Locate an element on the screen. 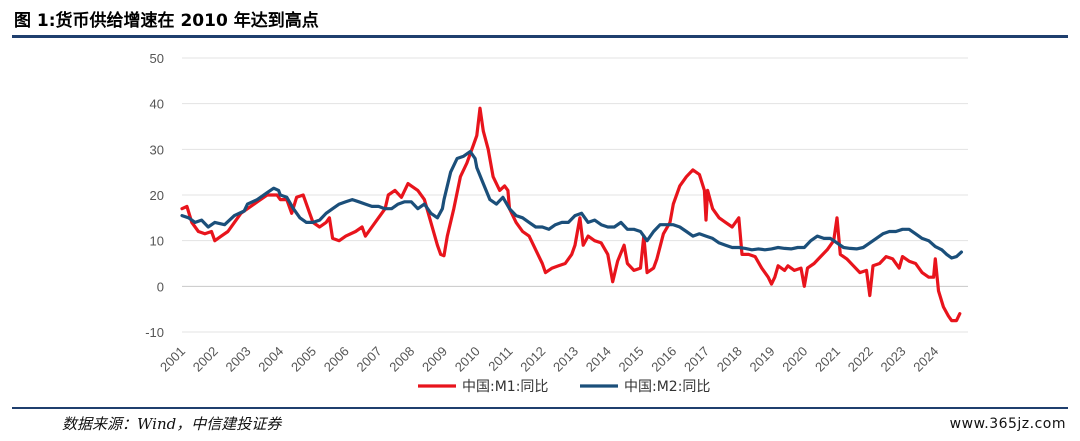 This screenshot has height=441, width=1080. x-tick-label: 2005 is located at coordinates (303, 359).